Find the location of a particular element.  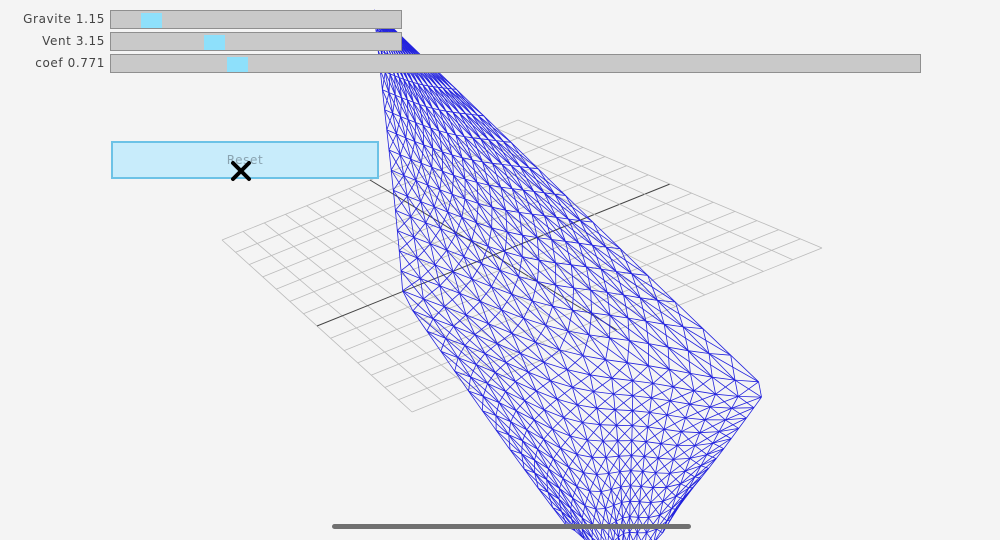

slider-vent-thumb is located at coordinates (214, 42).